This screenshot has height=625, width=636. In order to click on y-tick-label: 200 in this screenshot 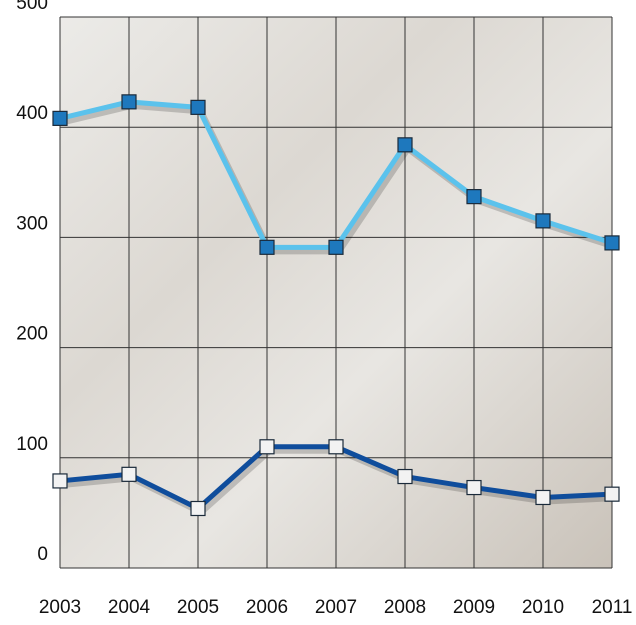, I will do `click(32, 334)`.